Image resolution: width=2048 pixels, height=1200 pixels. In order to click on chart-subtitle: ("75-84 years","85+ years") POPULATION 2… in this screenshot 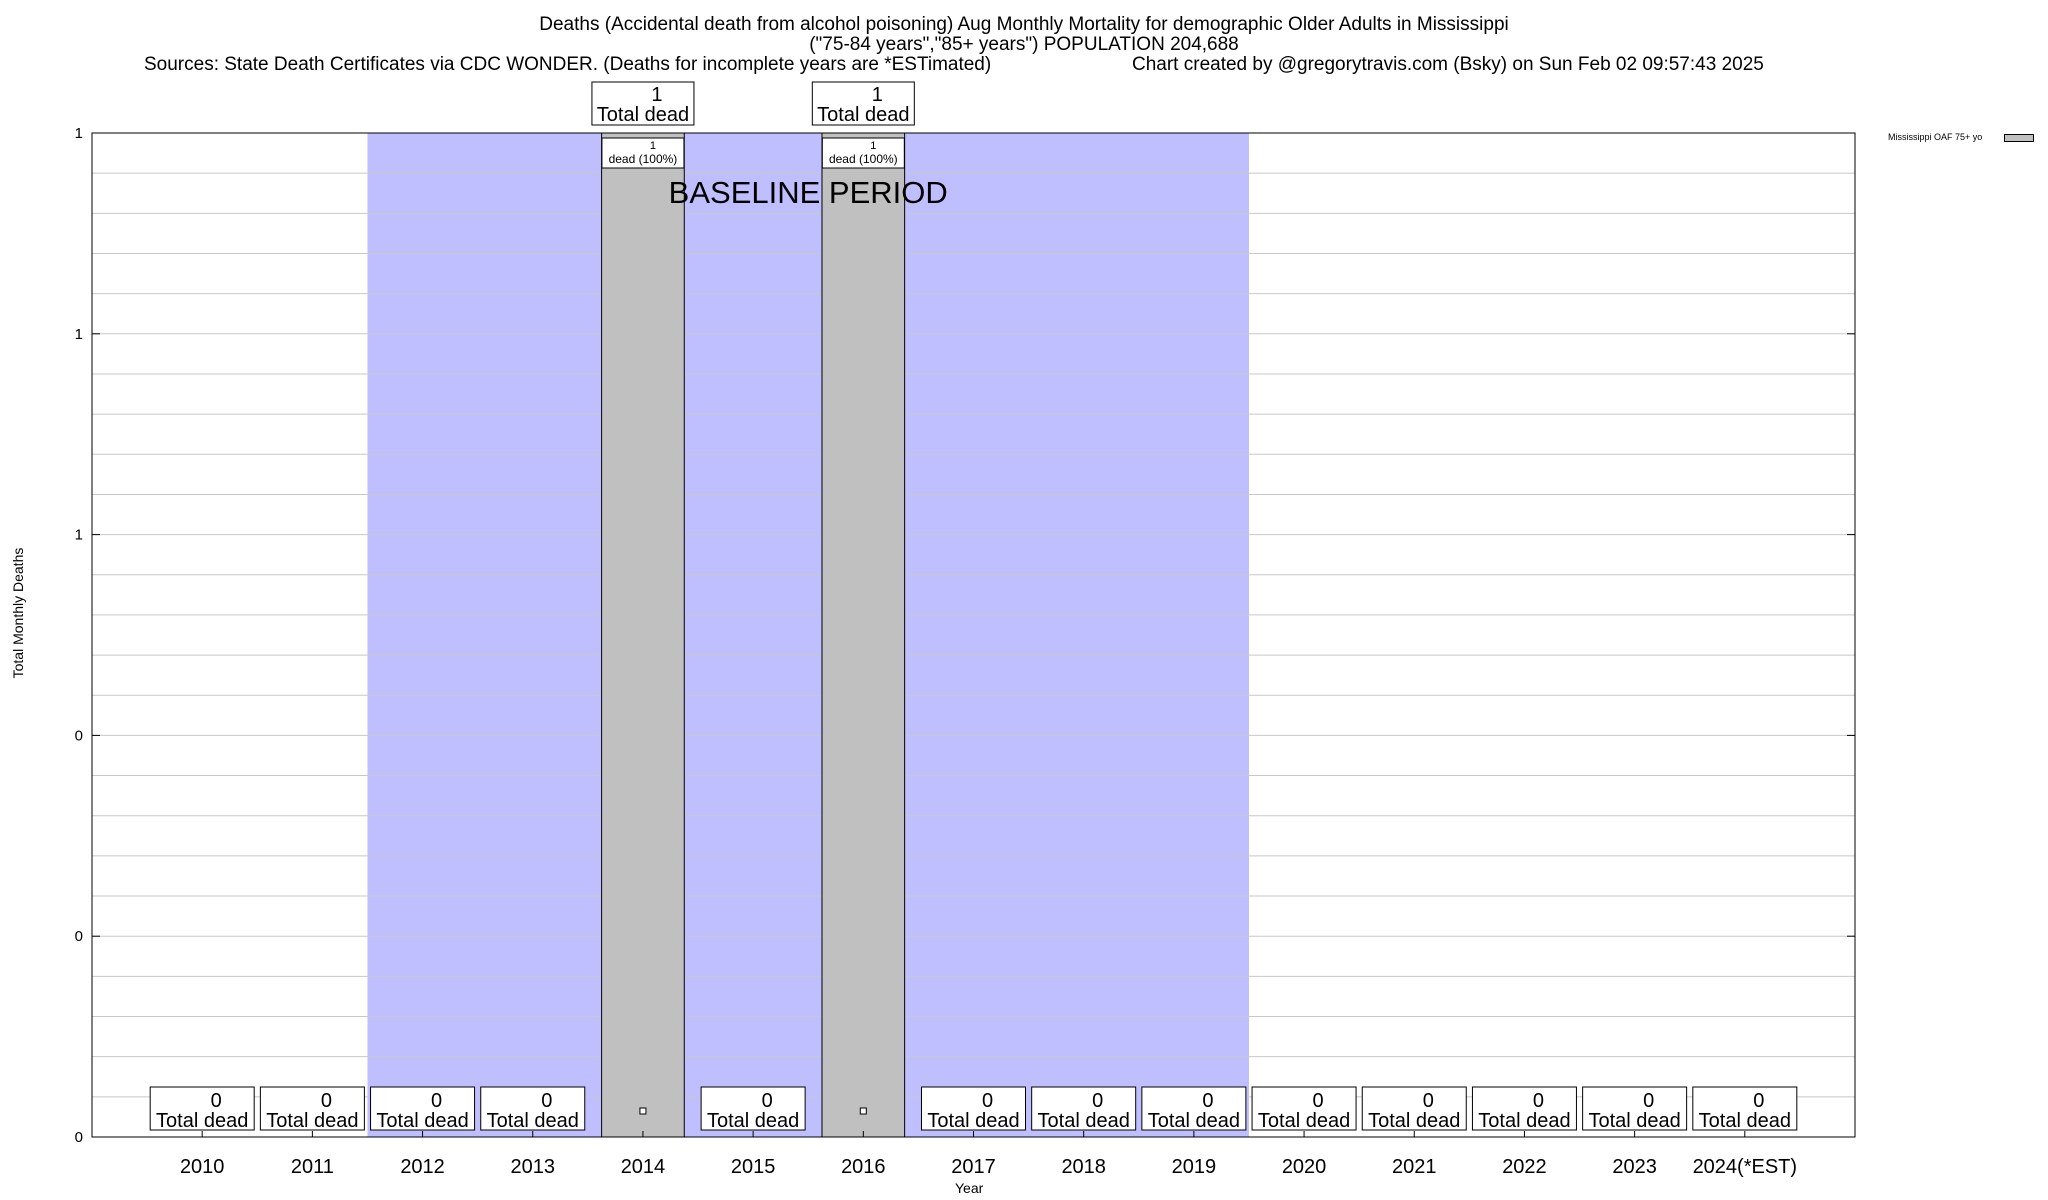, I will do `click(1024, 44)`.